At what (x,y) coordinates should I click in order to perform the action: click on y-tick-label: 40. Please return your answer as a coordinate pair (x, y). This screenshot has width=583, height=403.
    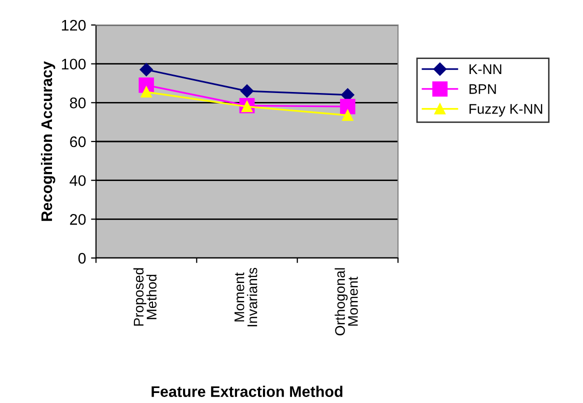
    Looking at the image, I should click on (78, 180).